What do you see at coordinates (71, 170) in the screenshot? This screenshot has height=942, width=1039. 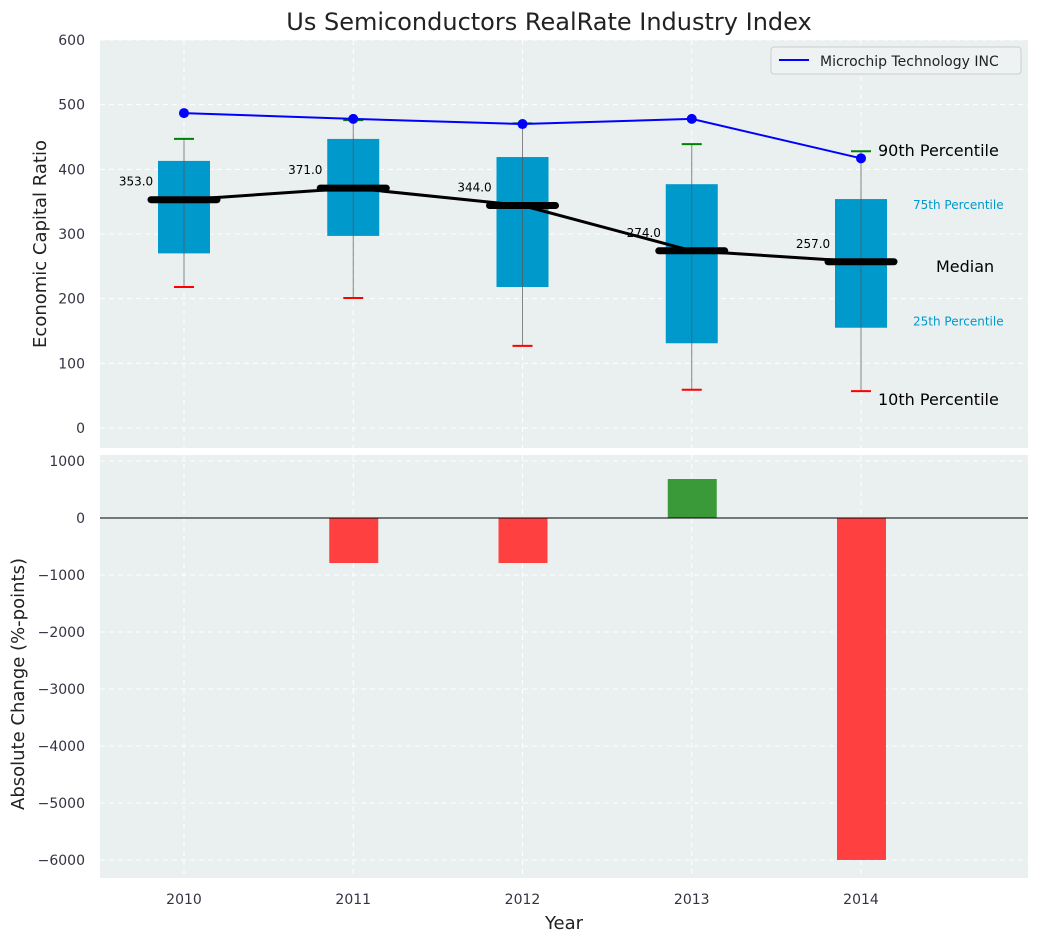 I see `y-tick-label: 400` at bounding box center [71, 170].